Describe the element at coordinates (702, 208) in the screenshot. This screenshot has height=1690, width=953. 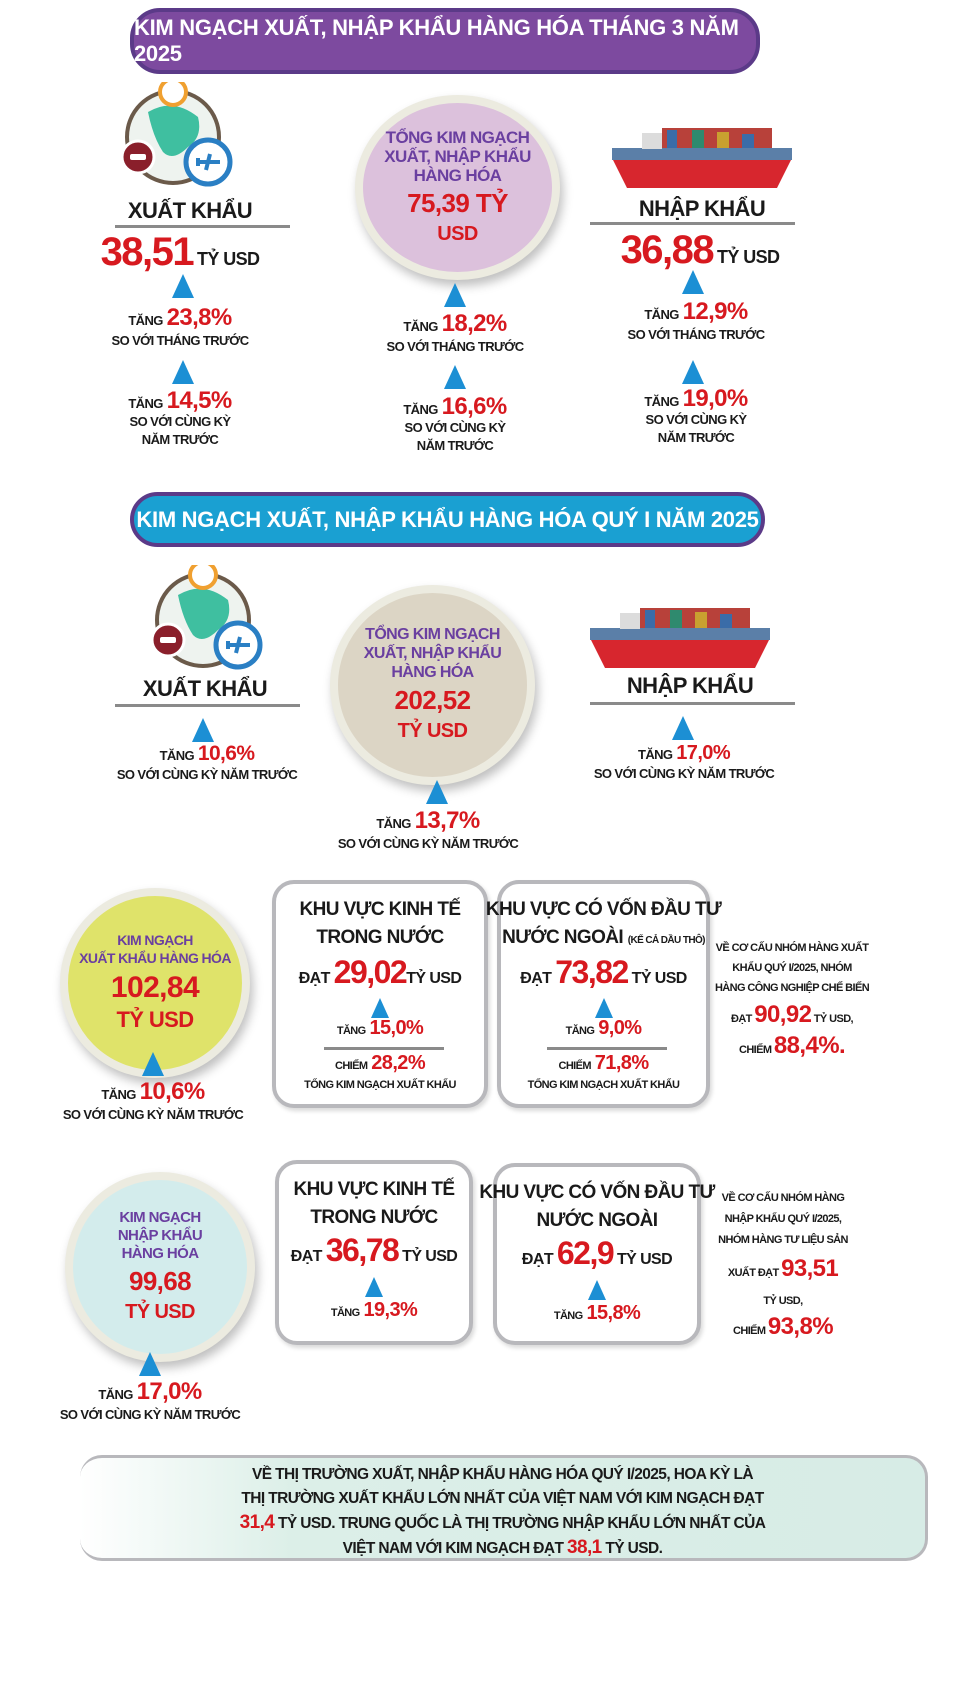
I see `imports-label: NHẬP KHẨU` at that location.